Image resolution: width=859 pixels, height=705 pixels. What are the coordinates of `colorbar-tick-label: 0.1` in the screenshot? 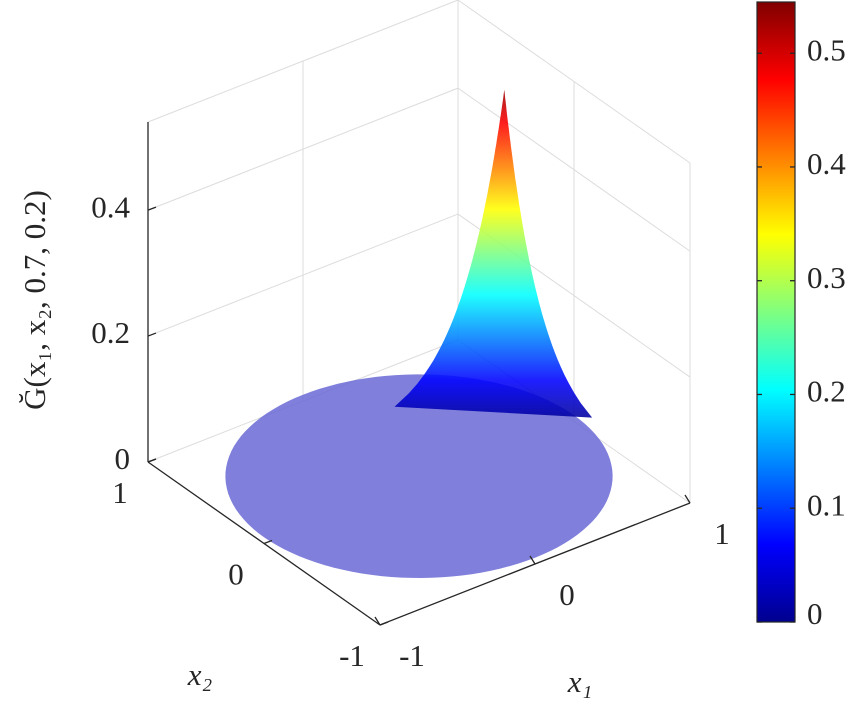 It's located at (826, 504).